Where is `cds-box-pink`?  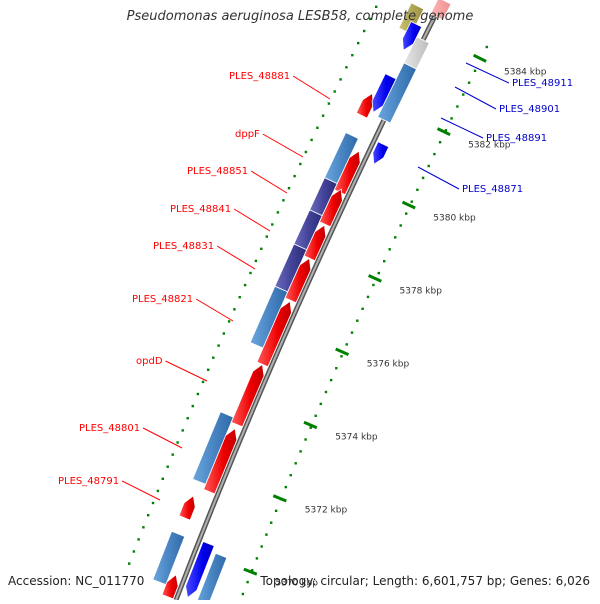 cds-box-pink is located at coordinates (440, 10).